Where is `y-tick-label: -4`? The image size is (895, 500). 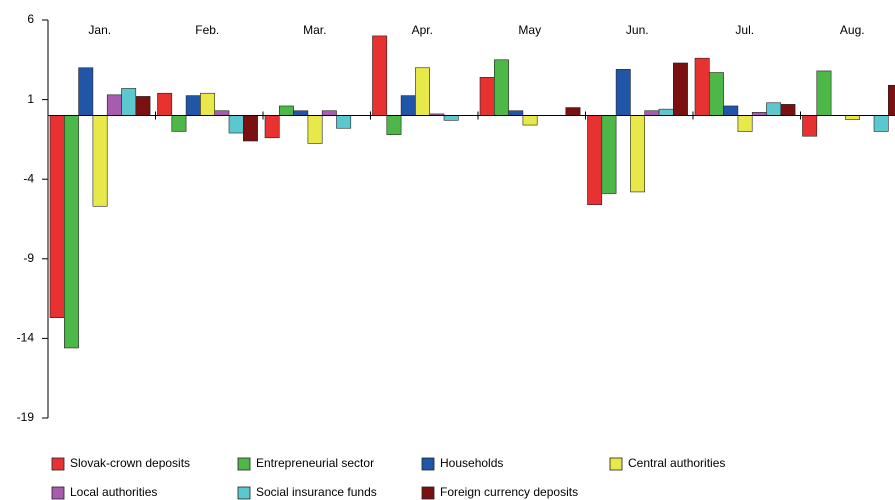 y-tick-label: -4 is located at coordinates (28, 178).